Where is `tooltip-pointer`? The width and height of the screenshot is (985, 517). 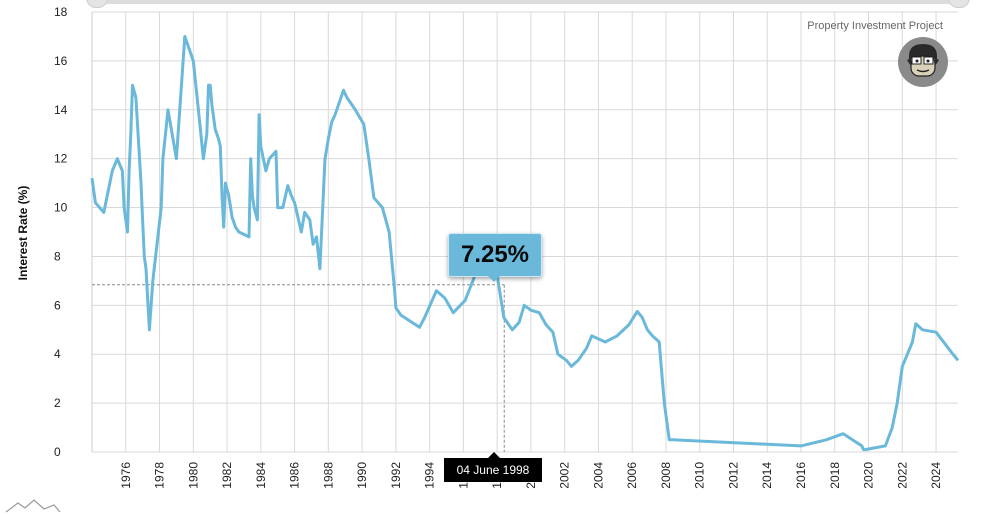
tooltip-pointer is located at coordinates (494, 278).